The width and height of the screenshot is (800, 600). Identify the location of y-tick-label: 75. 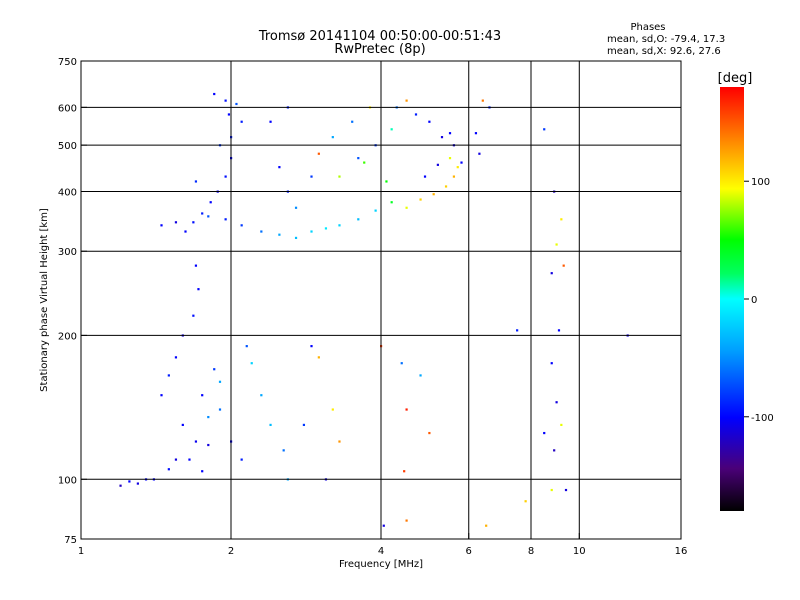
(70, 540).